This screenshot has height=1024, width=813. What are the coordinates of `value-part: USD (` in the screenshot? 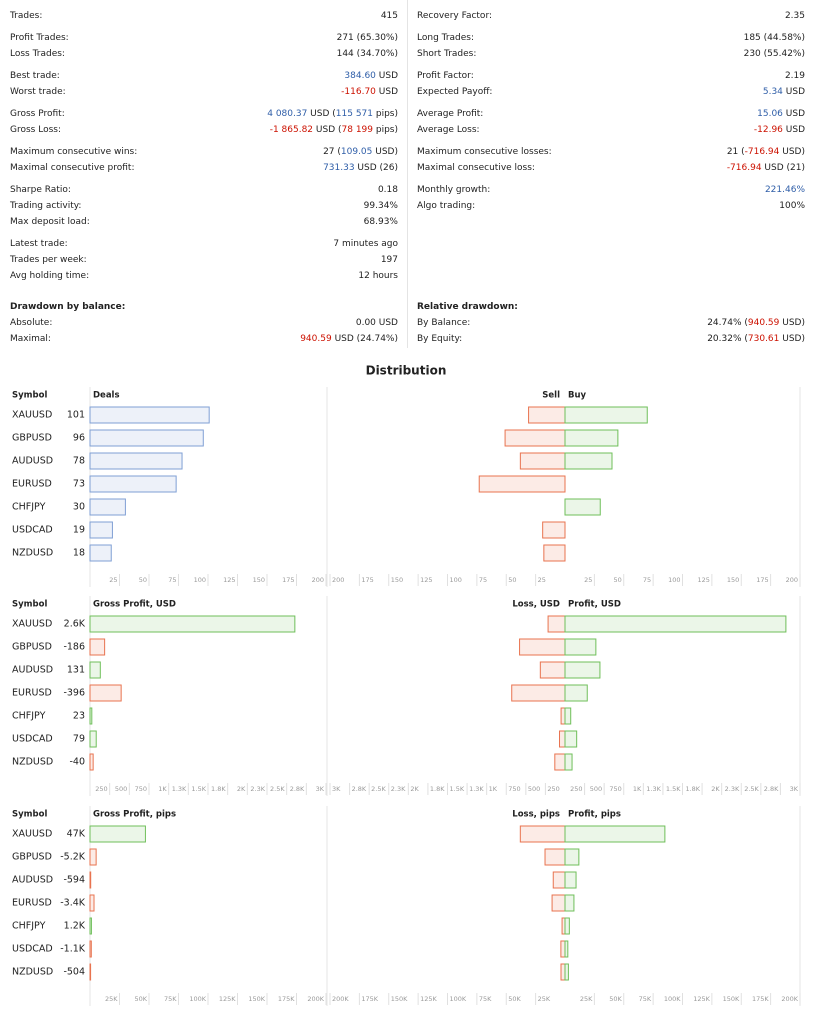 It's located at (327, 130).